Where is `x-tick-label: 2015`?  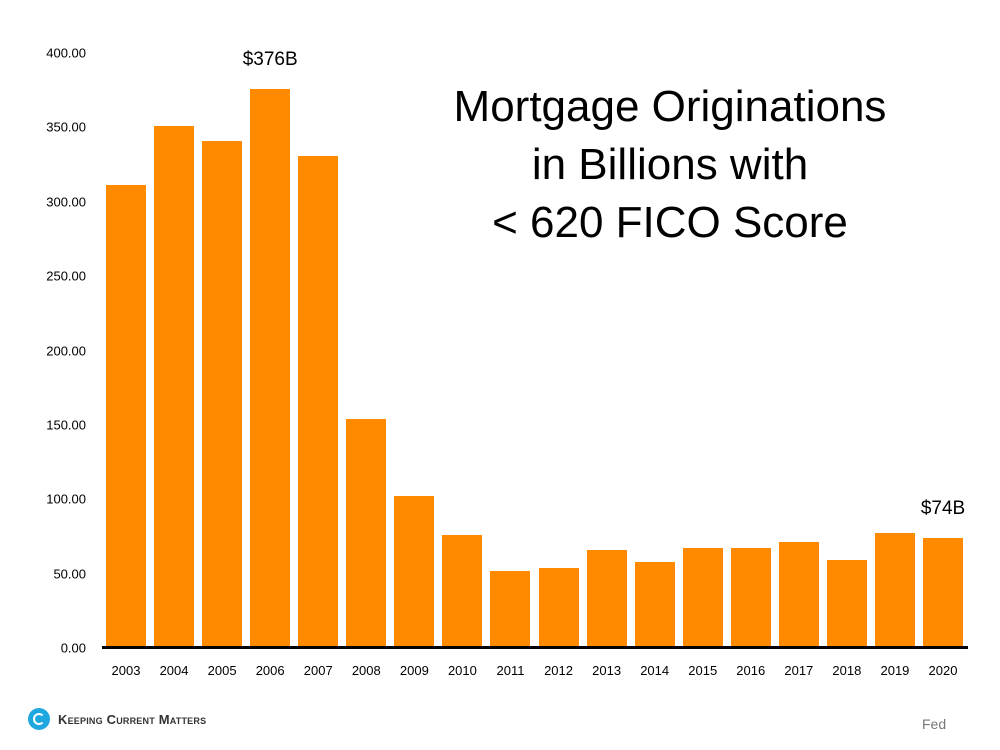 x-tick-label: 2015 is located at coordinates (703, 670).